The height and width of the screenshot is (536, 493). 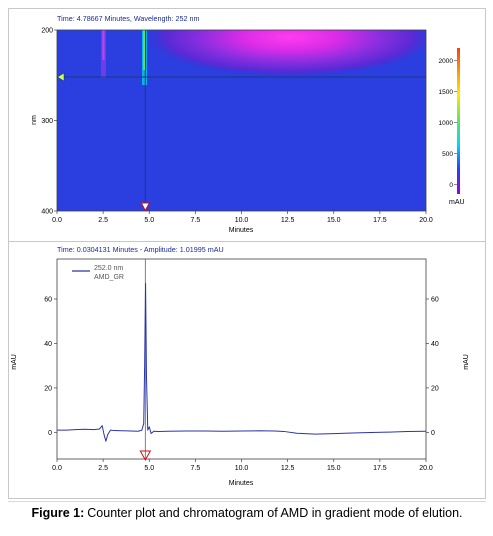 I want to click on chromatogram-x-axis-label: Minutes, so click(x=241, y=483).